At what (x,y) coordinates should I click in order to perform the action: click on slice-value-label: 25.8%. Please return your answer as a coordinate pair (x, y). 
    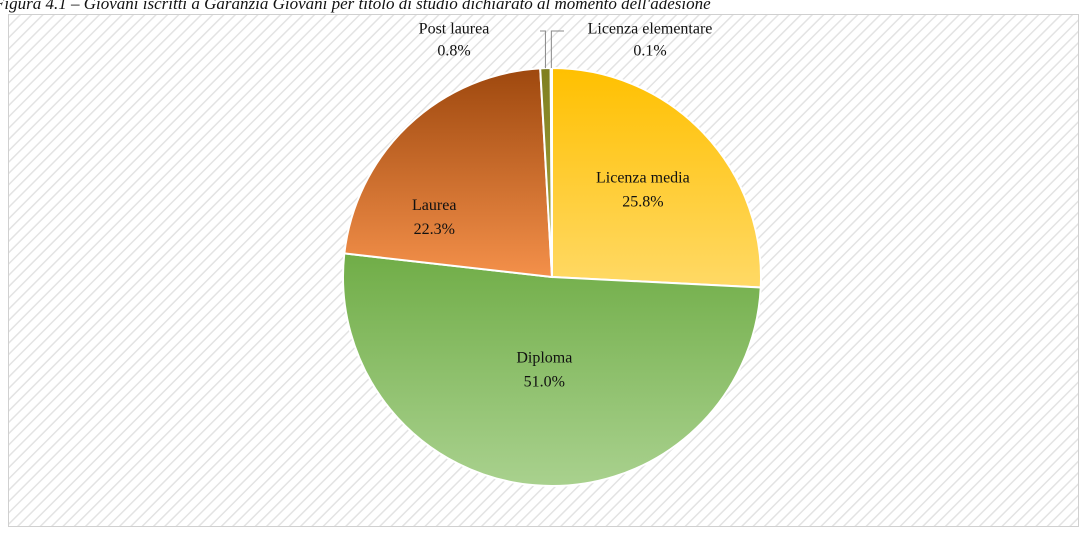
    Looking at the image, I should click on (642, 201).